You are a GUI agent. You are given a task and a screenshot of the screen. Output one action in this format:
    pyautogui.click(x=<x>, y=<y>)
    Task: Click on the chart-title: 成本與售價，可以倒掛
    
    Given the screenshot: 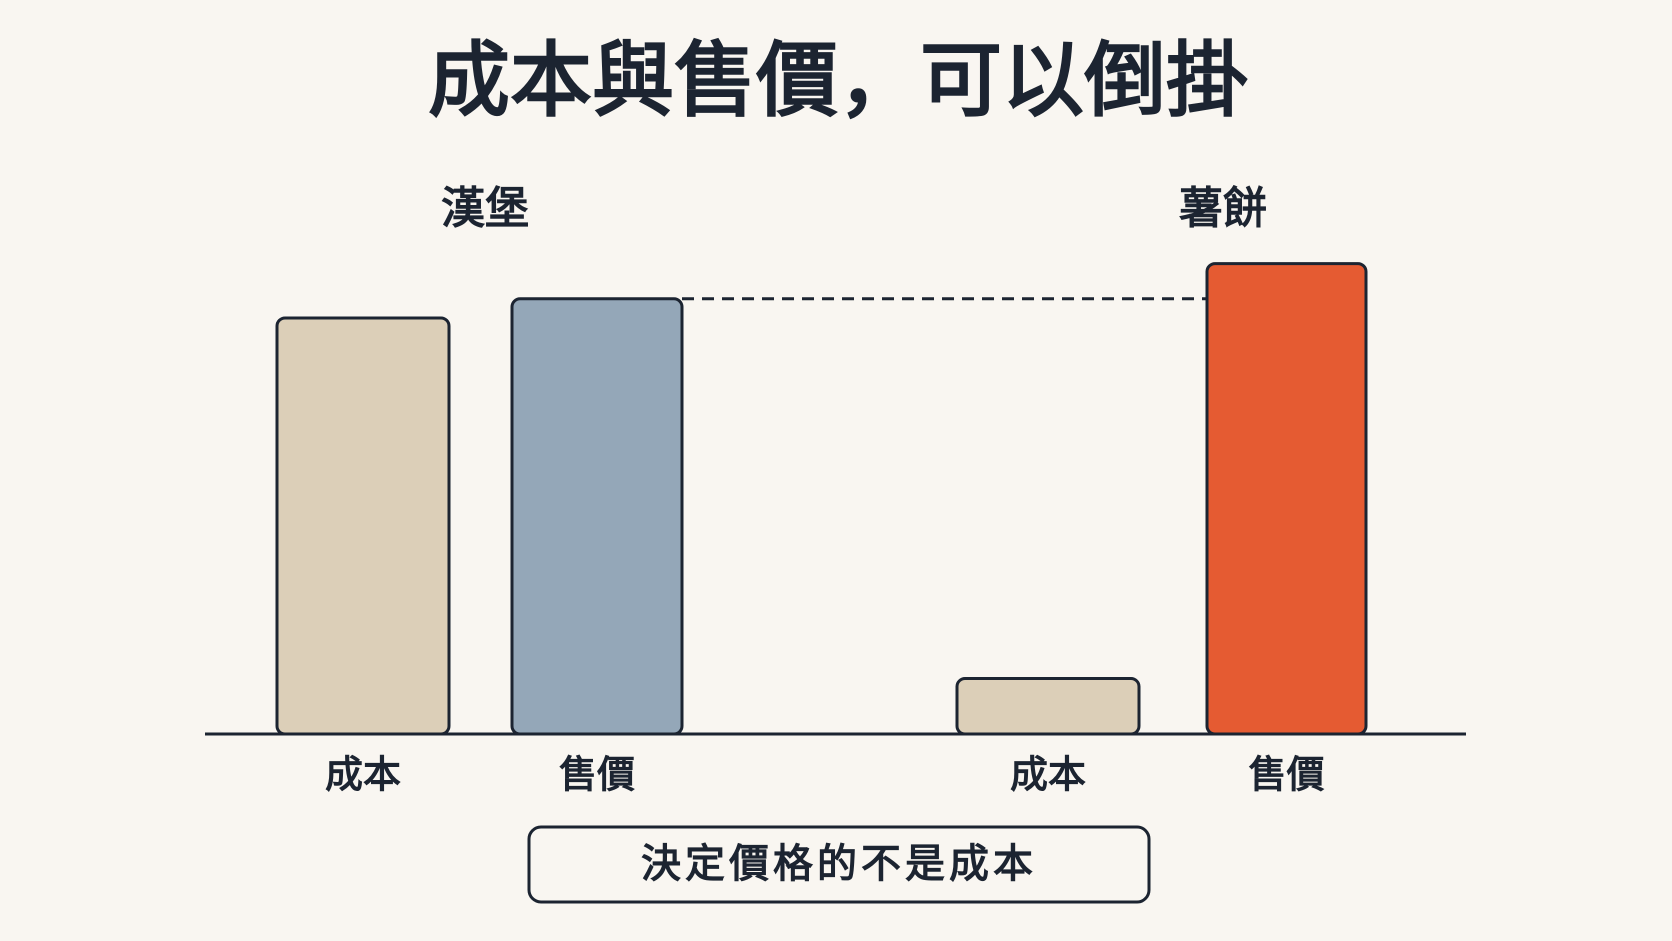 What is the action you would take?
    pyautogui.click(x=838, y=80)
    